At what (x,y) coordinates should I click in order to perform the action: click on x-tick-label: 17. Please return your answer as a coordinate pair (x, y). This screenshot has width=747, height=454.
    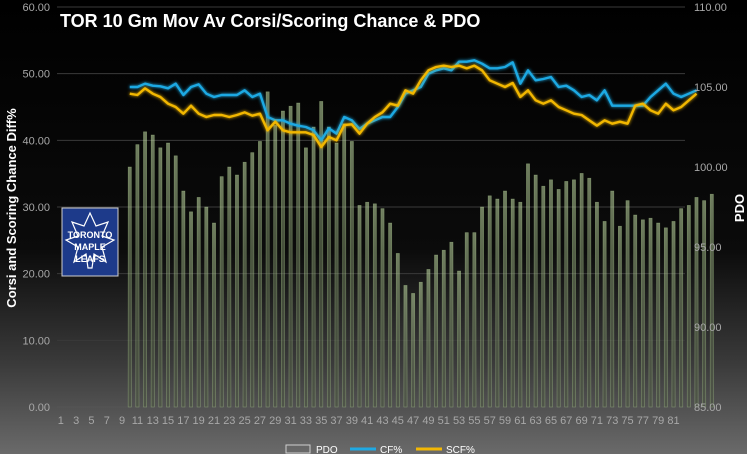
    Looking at the image, I should click on (183, 421).